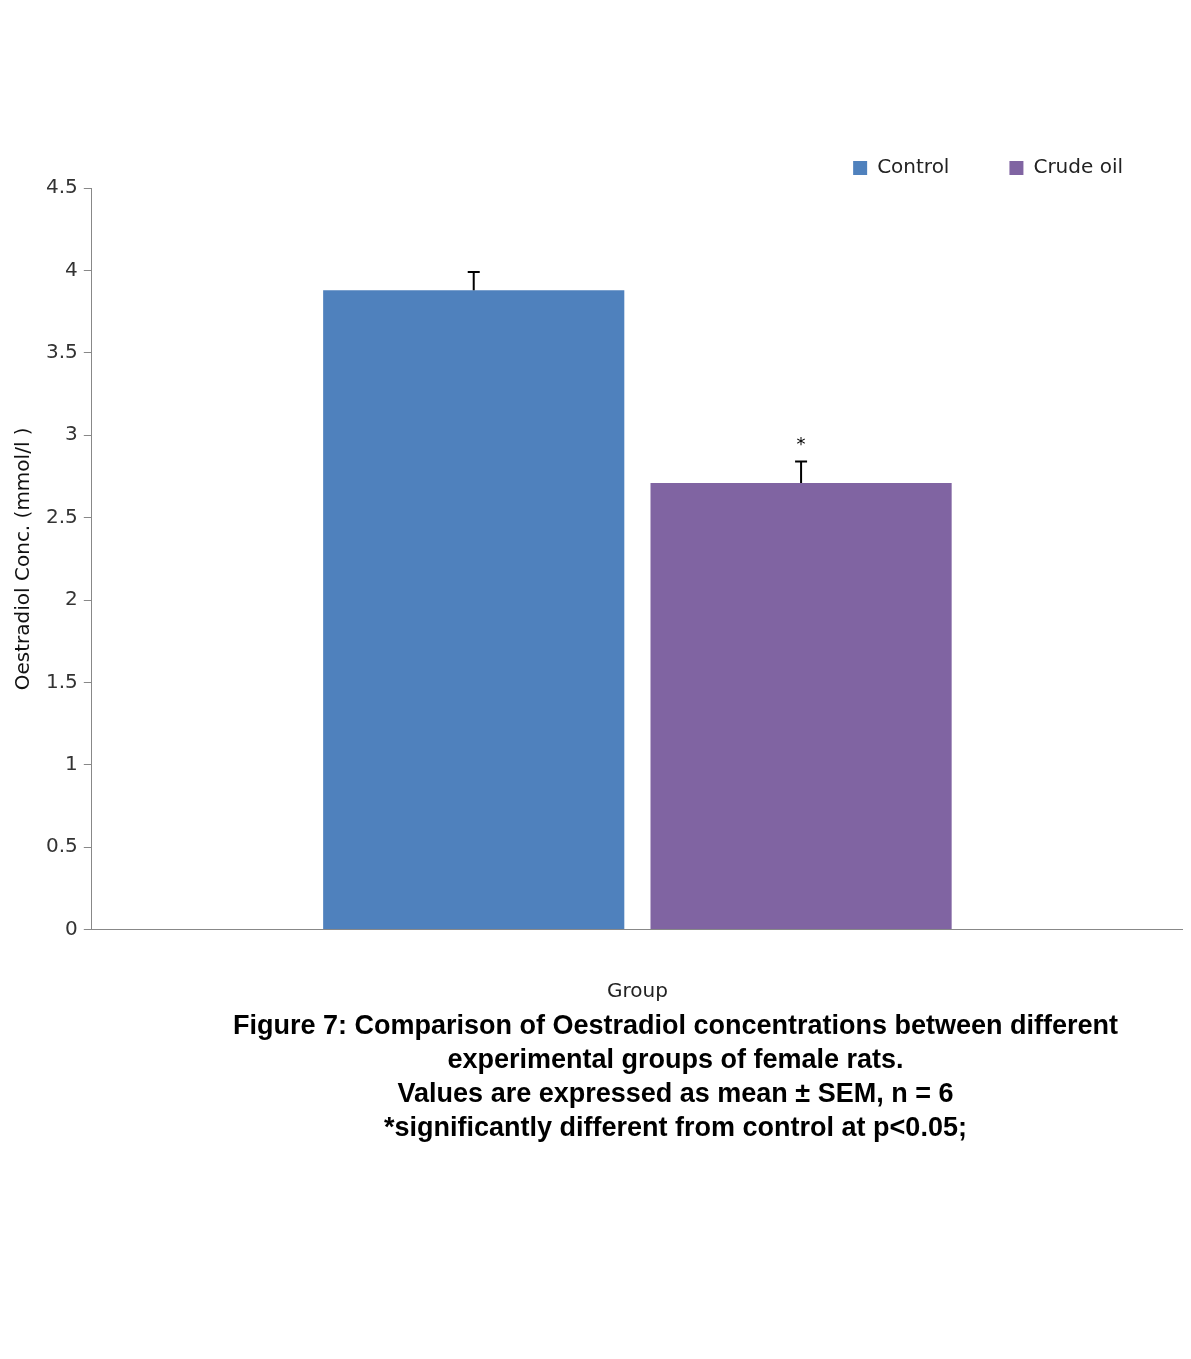  I want to click on y-tick-label: 0, so click(71, 927).